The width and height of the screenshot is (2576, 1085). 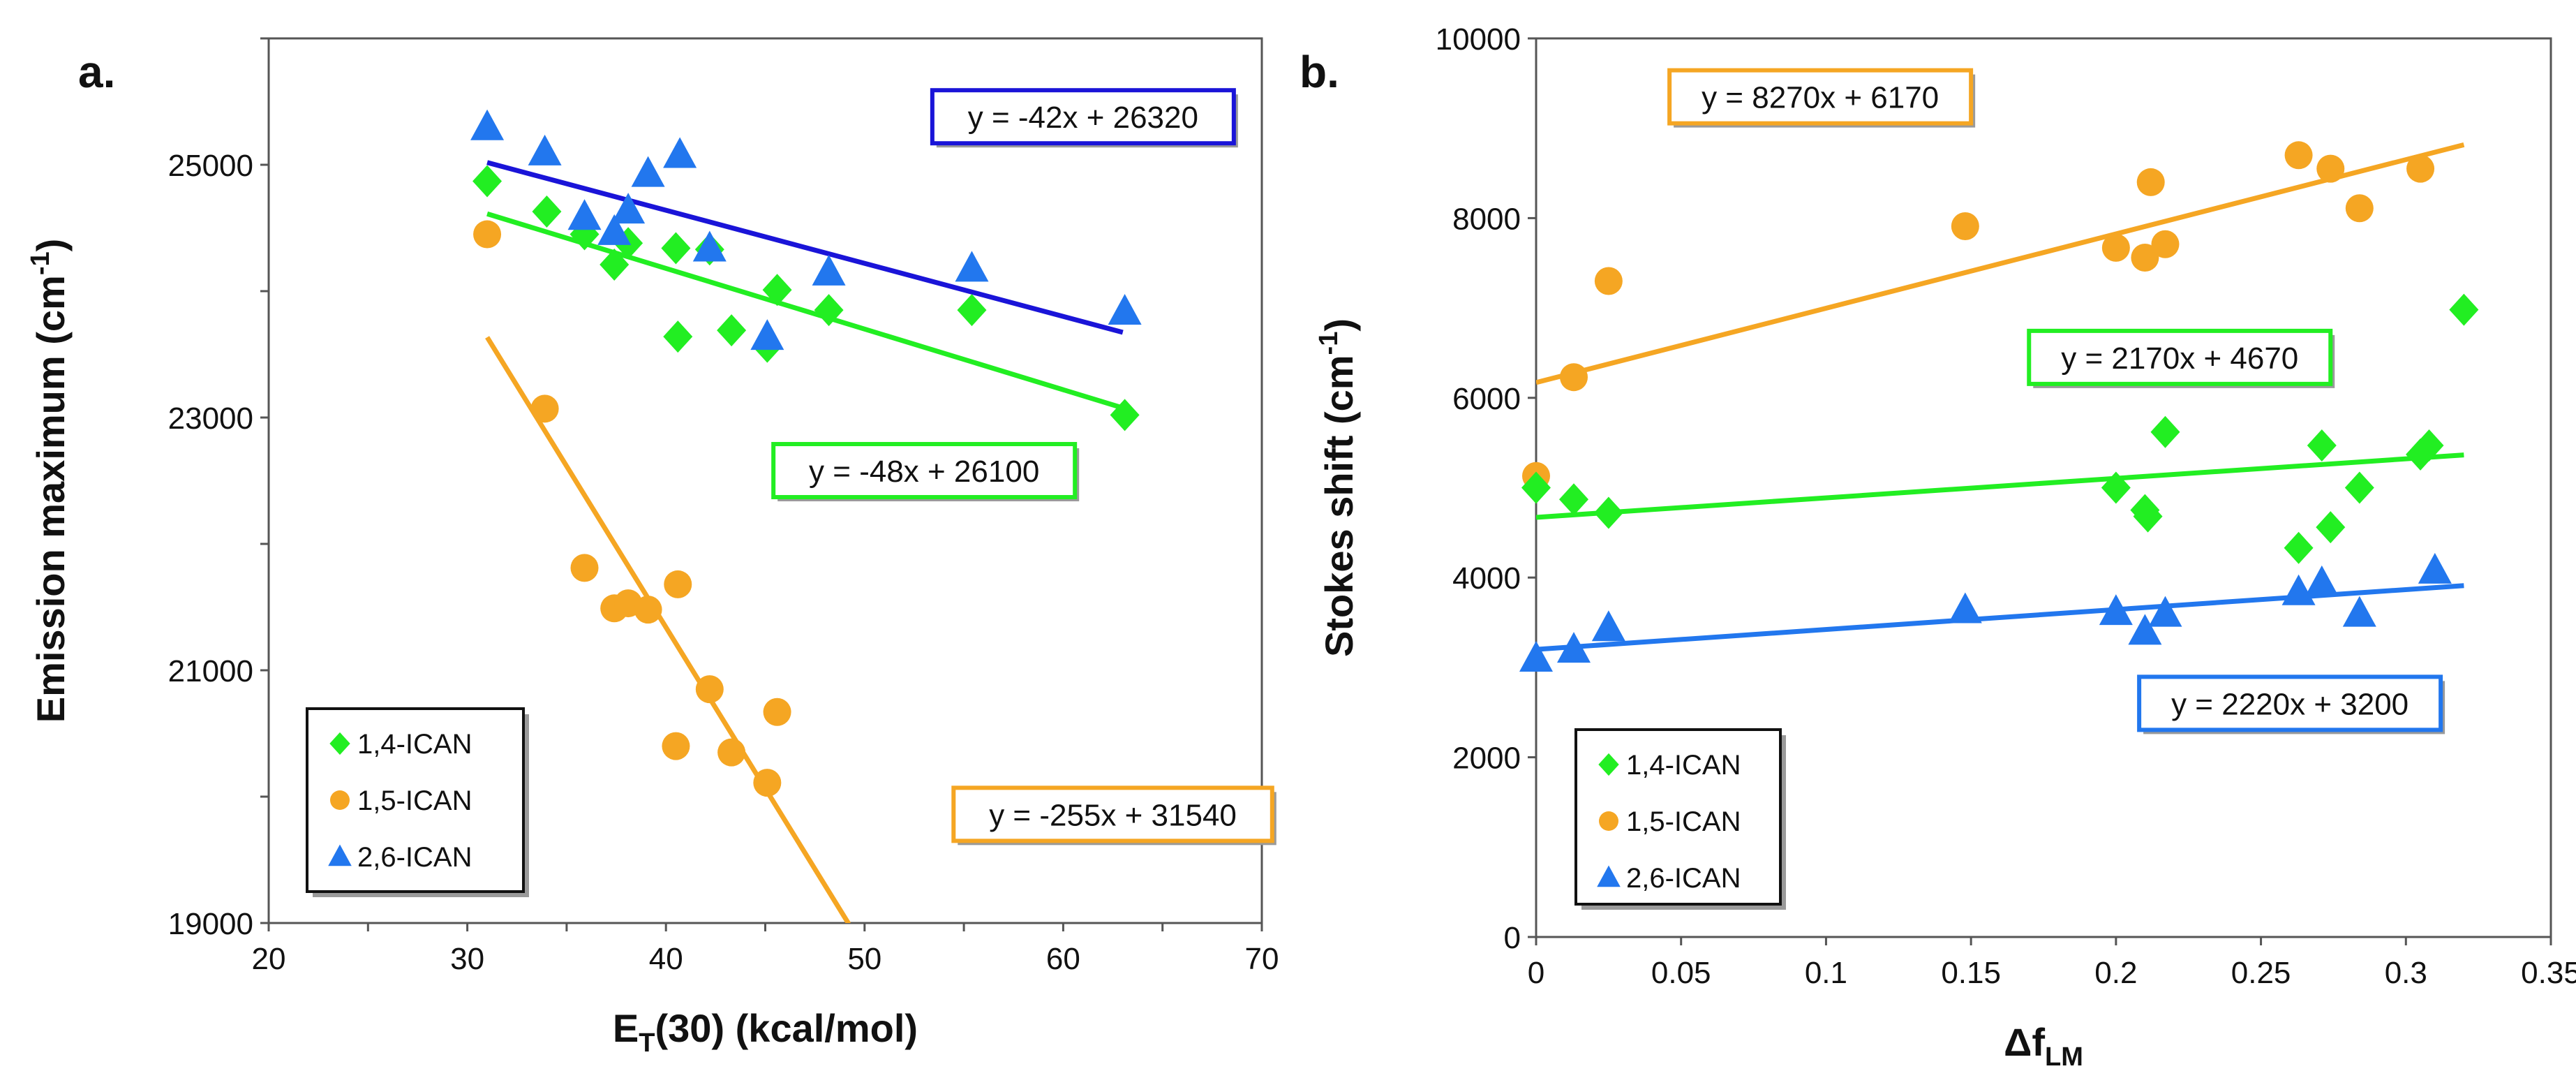 I want to click on x-tick-label: 40, so click(x=666, y=959).